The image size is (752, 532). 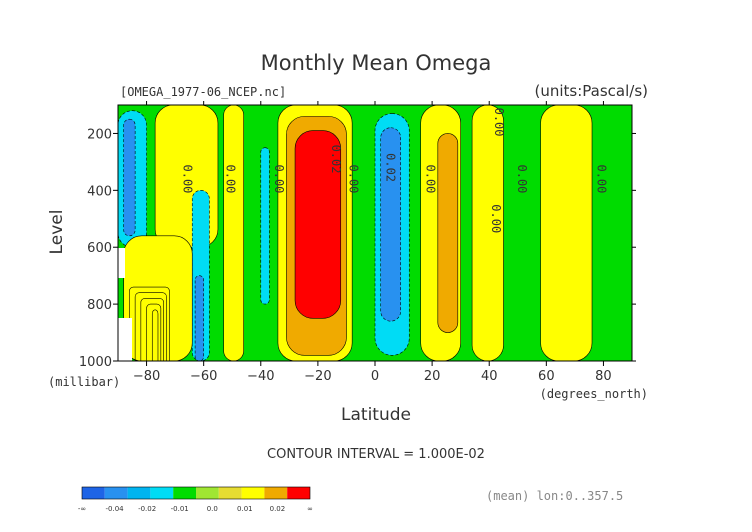 What do you see at coordinates (603, 376) in the screenshot?
I see `x-tick-label: 80` at bounding box center [603, 376].